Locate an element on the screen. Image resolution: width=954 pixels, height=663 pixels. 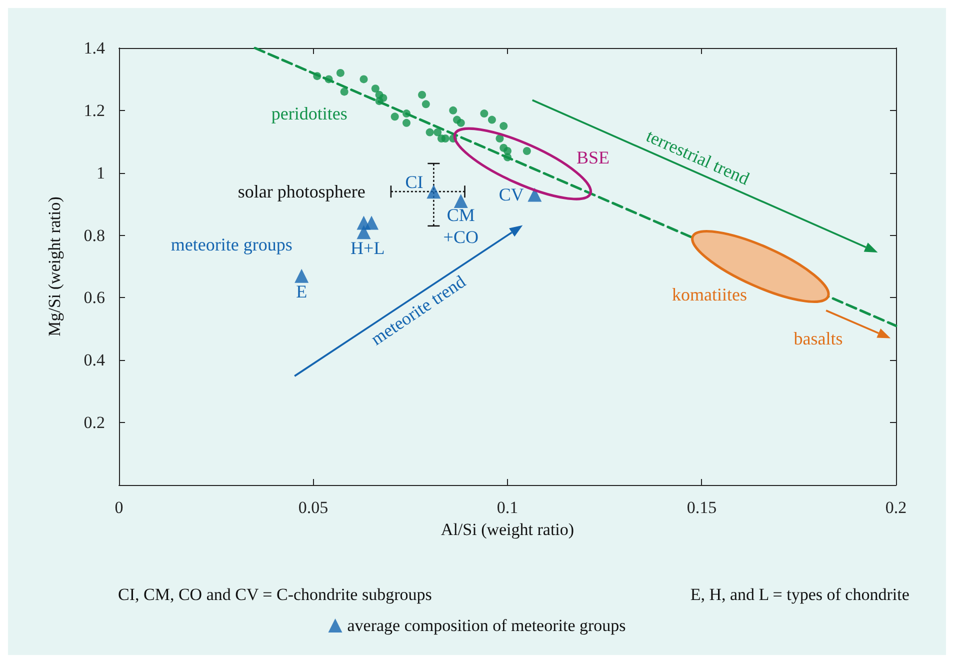
annotation: CI is located at coordinates (414, 182).